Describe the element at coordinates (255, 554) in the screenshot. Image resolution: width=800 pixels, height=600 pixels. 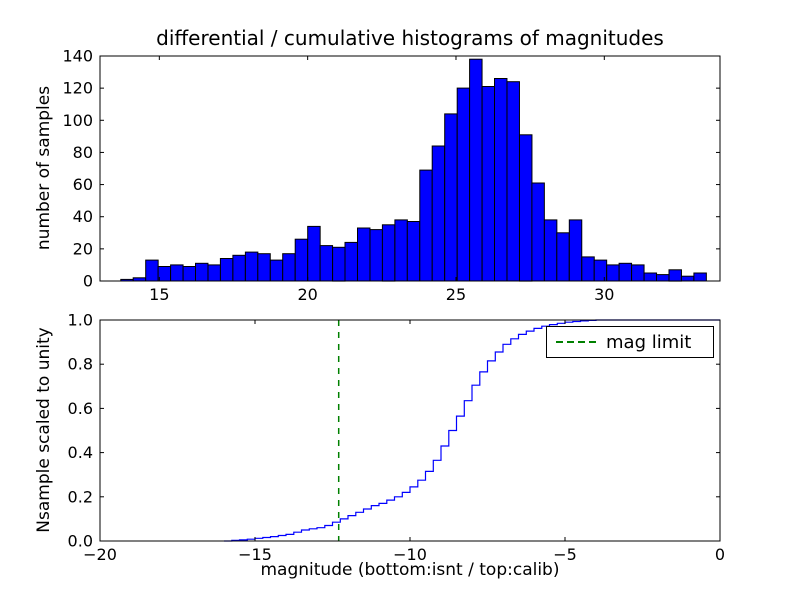
I see `x-tick-label: −15` at that location.